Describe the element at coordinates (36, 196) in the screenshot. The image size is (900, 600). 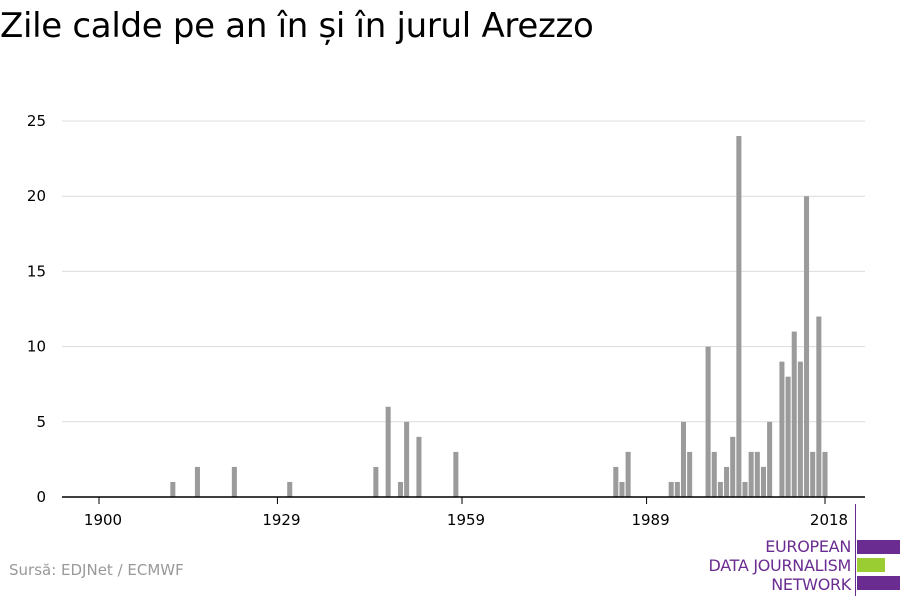
I see `y-tick-label: 20` at that location.